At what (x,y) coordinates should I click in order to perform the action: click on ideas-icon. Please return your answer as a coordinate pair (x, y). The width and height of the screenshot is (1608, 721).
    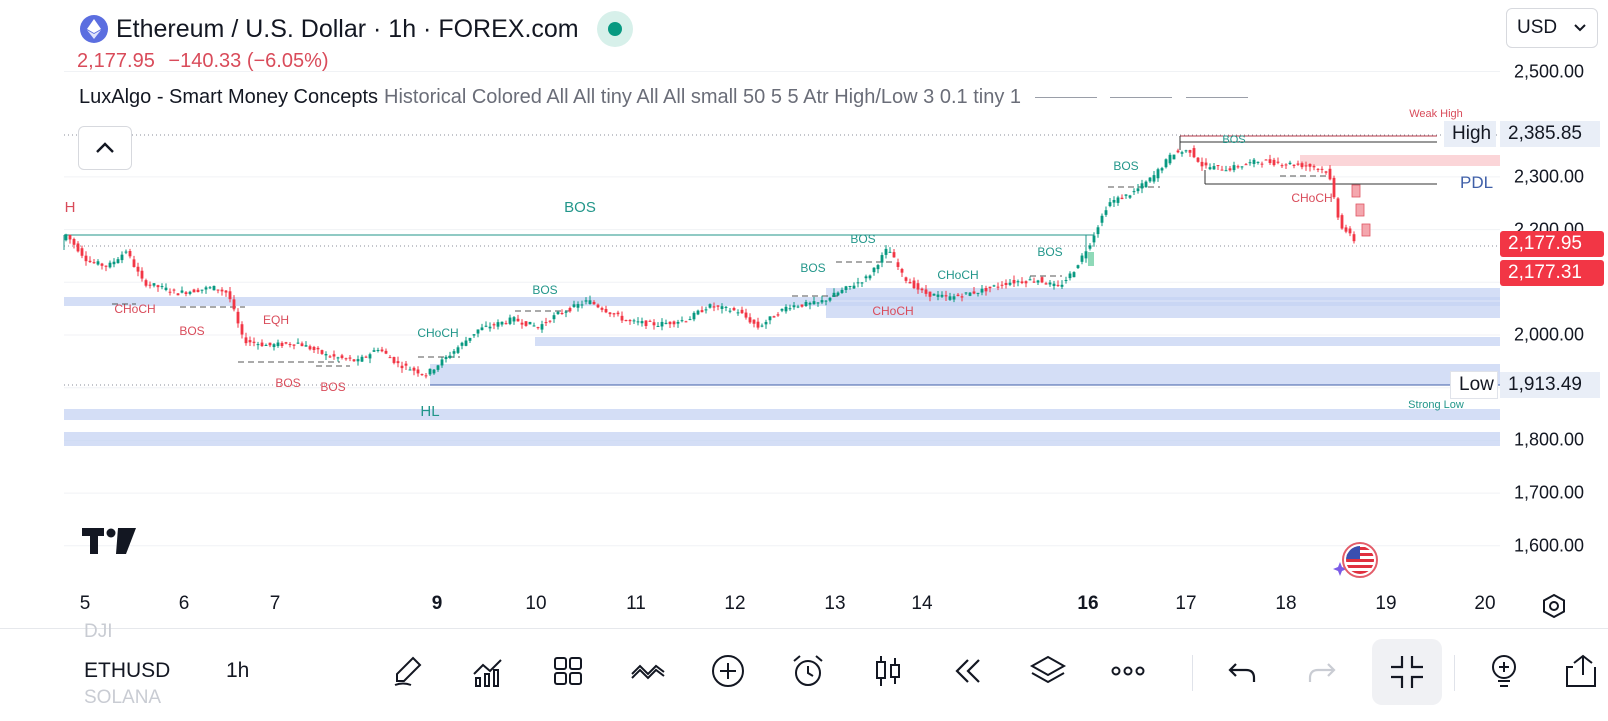
    Looking at the image, I should click on (1504, 671).